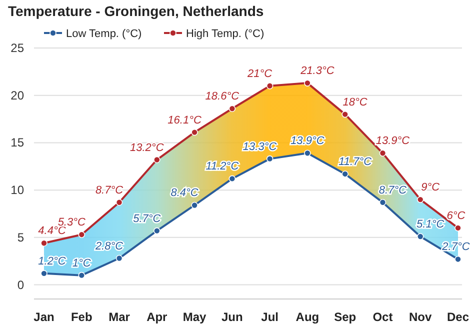  Describe the element at coordinates (136, 11) in the screenshot. I see `chart-title: Temperature - Groningen, Netherlands` at that location.